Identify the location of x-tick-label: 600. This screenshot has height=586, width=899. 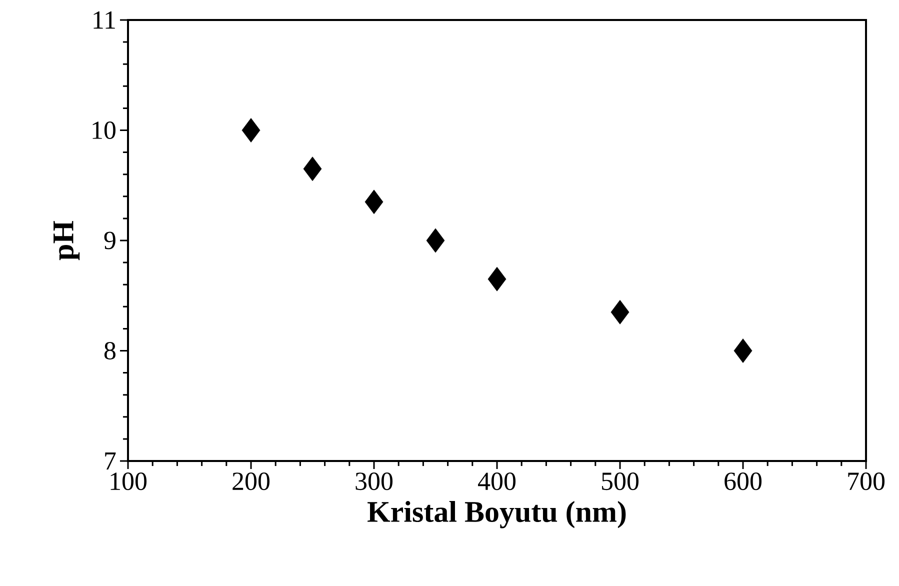
(743, 481).